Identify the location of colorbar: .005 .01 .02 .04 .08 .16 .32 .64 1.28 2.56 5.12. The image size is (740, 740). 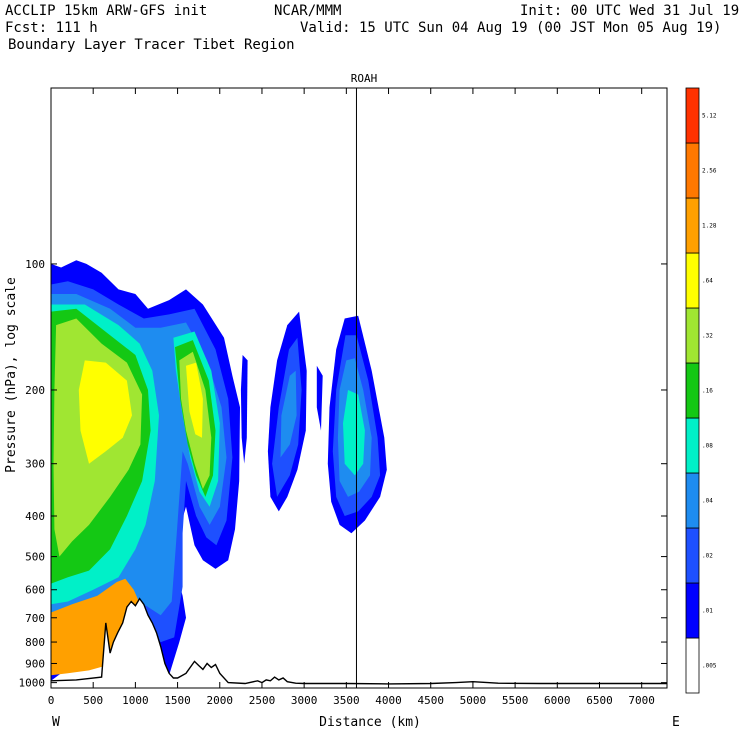
(701, 390).